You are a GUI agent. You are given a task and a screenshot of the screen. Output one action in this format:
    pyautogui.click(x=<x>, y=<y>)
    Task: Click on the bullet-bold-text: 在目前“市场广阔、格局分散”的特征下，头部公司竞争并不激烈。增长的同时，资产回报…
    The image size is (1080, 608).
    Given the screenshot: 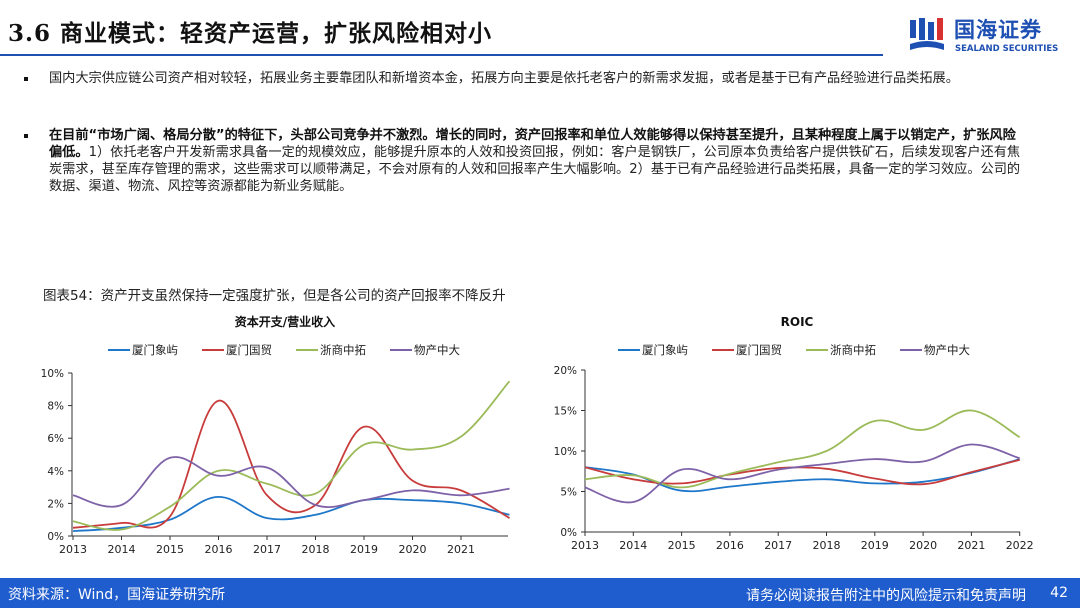 What is the action you would take?
    pyautogui.click(x=532, y=144)
    